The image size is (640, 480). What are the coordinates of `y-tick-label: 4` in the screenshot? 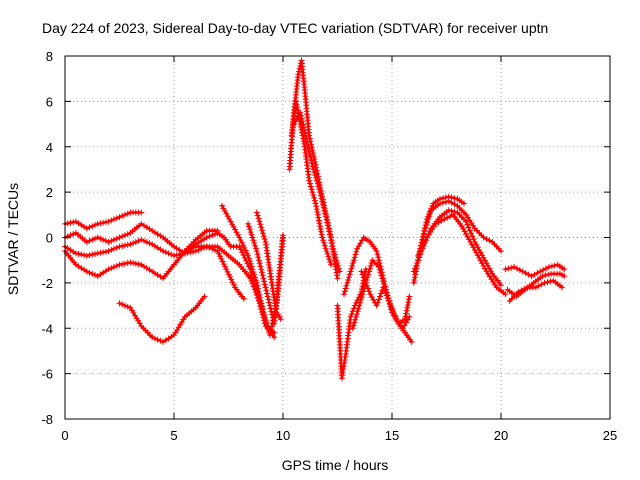 It's located at (49, 147).